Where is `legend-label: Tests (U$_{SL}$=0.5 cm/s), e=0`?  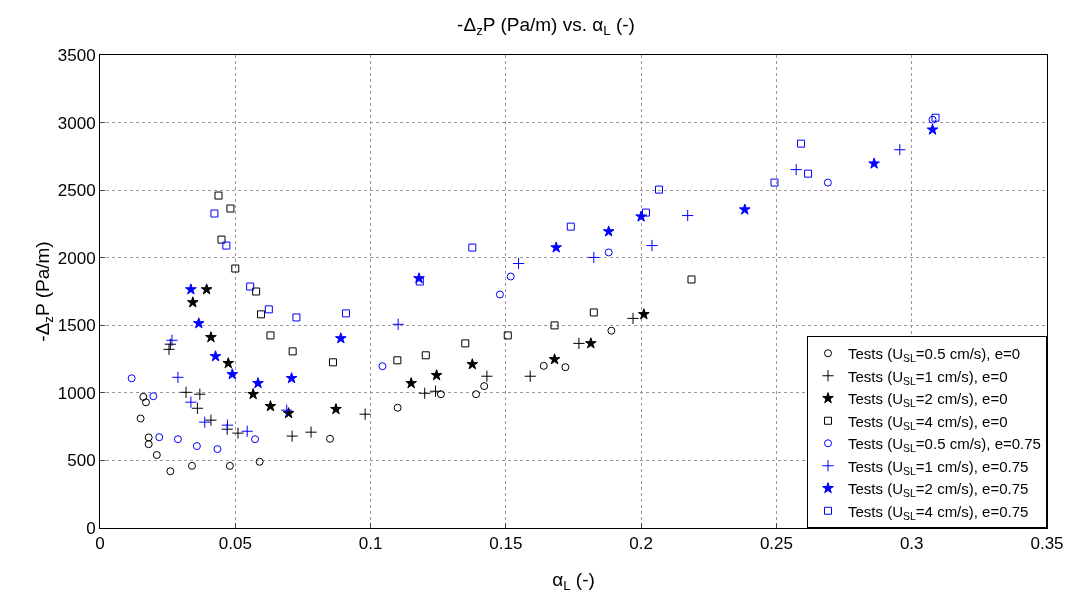
legend-label: Tests (U$_{SL}$=0.5 cm/s), e=0 is located at coordinates (934, 355).